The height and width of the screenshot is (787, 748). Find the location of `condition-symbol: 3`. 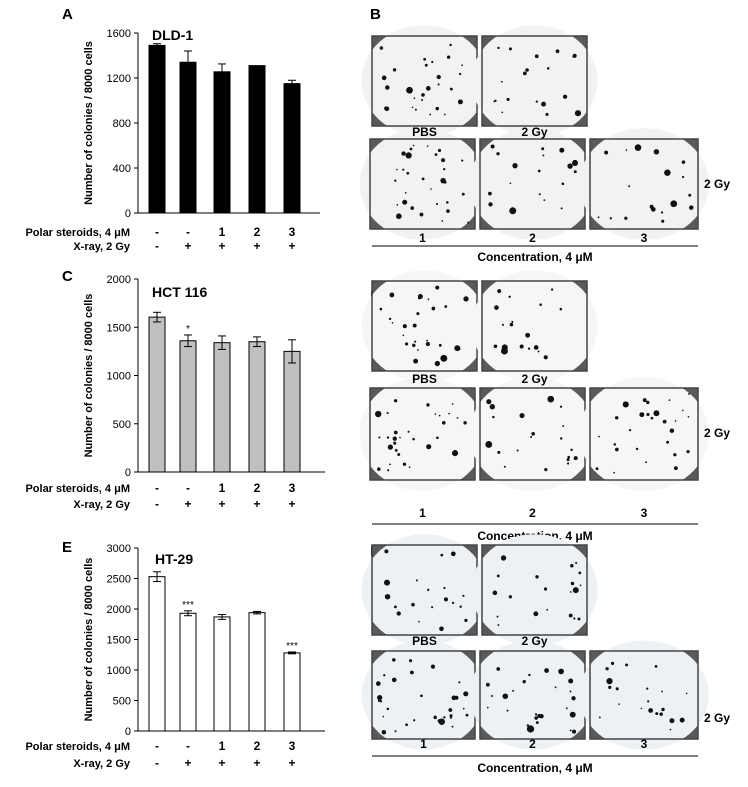

condition-symbol: 3 is located at coordinates (292, 746).